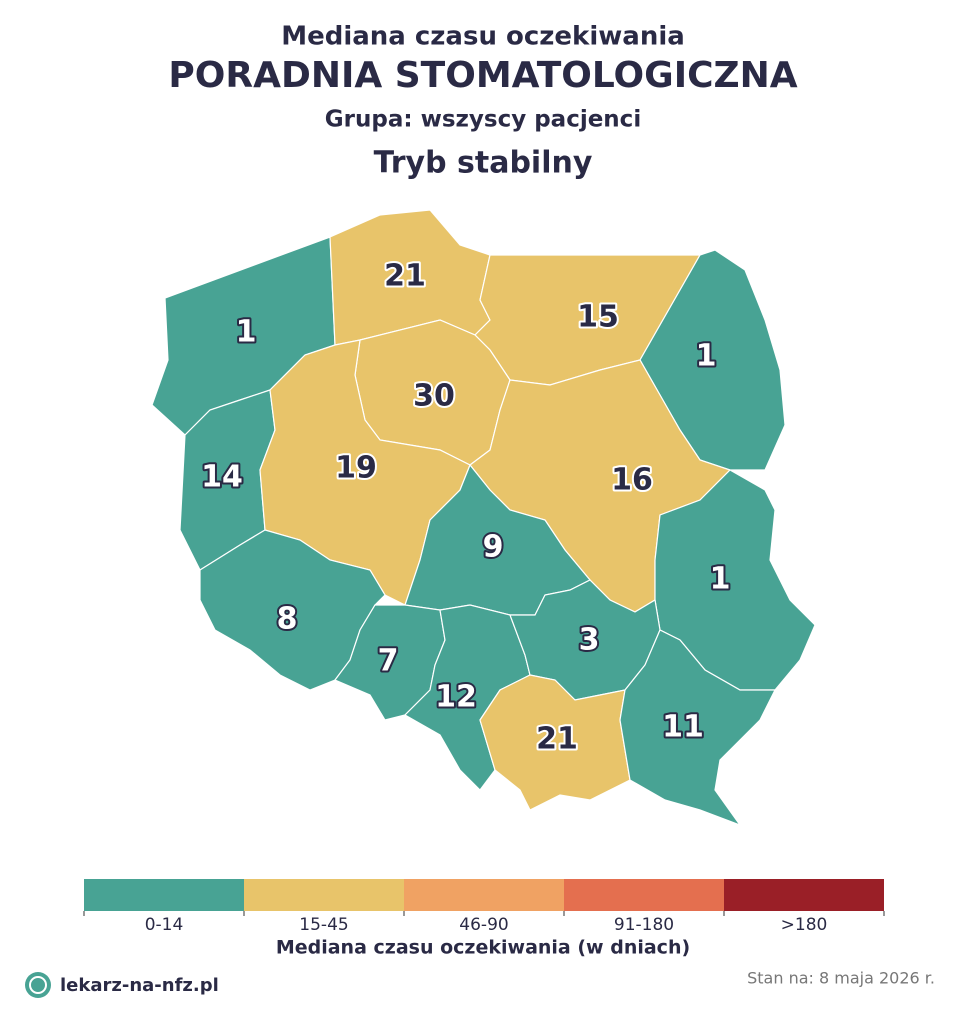 The image size is (960, 1025). I want to click on logo-inner, so click(38, 985).